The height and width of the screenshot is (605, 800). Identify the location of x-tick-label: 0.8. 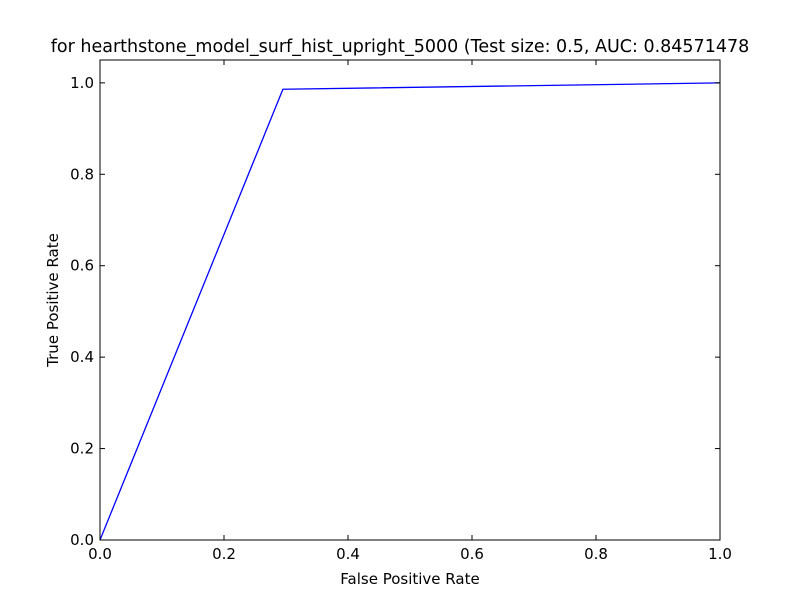
(596, 554).